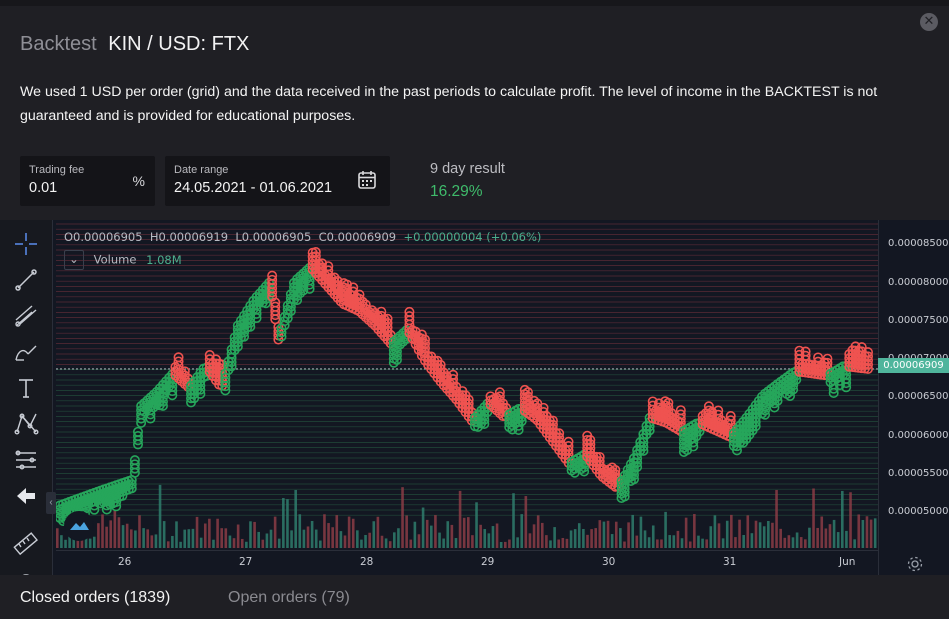 The height and width of the screenshot is (619, 949). What do you see at coordinates (26, 316) in the screenshot?
I see `pitchfork-icon` at bounding box center [26, 316].